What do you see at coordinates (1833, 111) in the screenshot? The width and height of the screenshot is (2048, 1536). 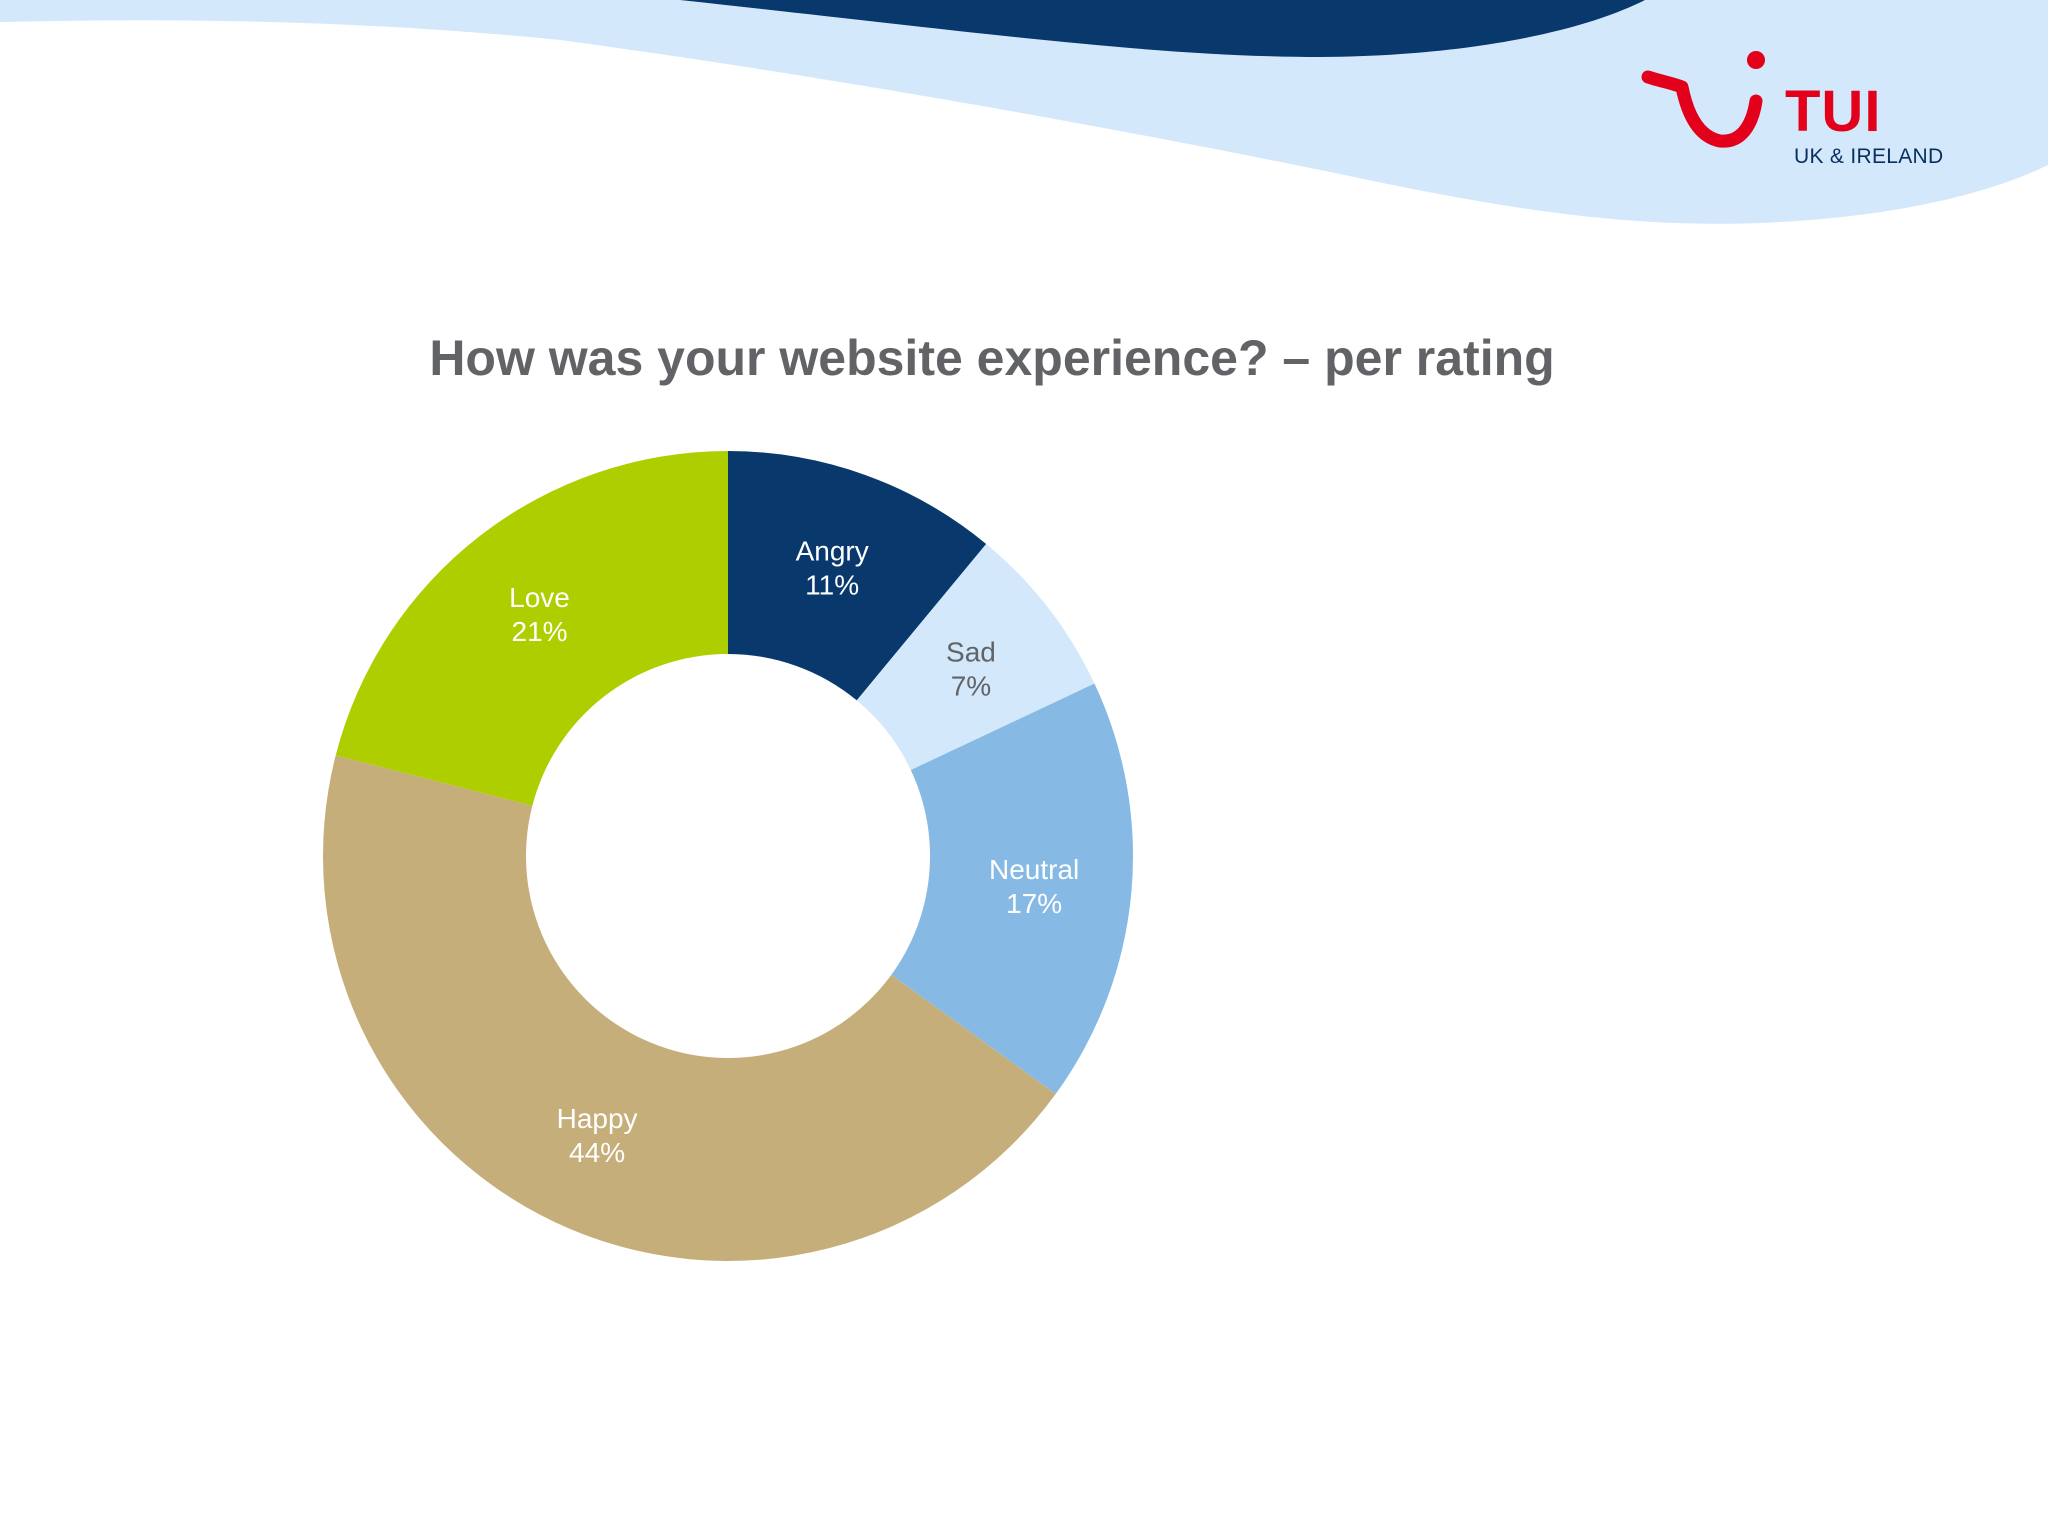 I see `logo-brand-text: TUI` at bounding box center [1833, 111].